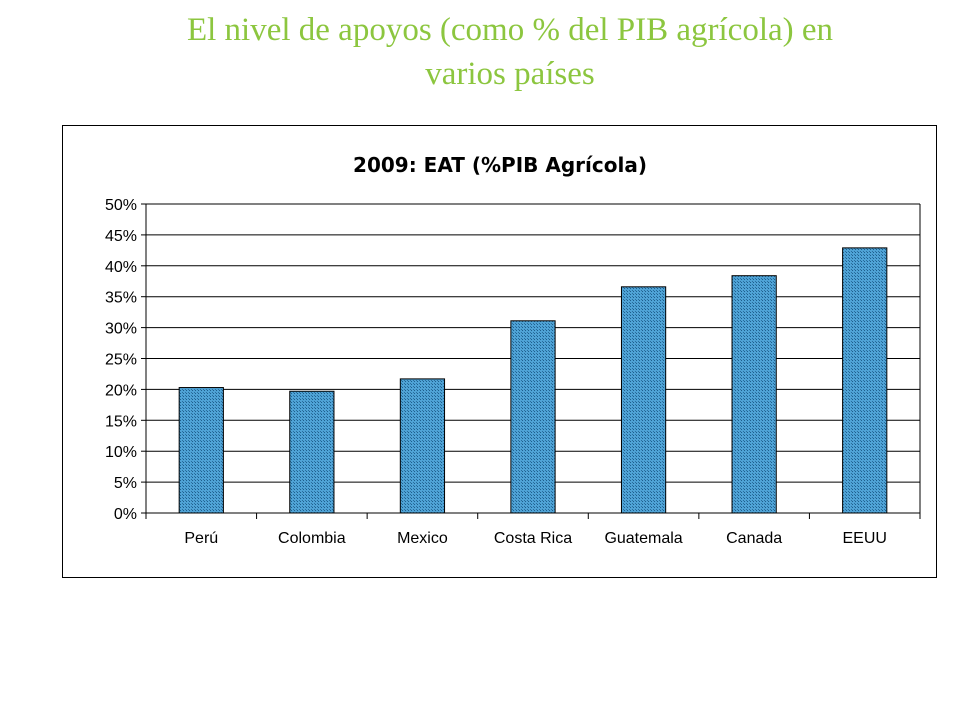 This screenshot has height=720, width=960. What do you see at coordinates (643, 400) in the screenshot?
I see `bar-guatemala` at bounding box center [643, 400].